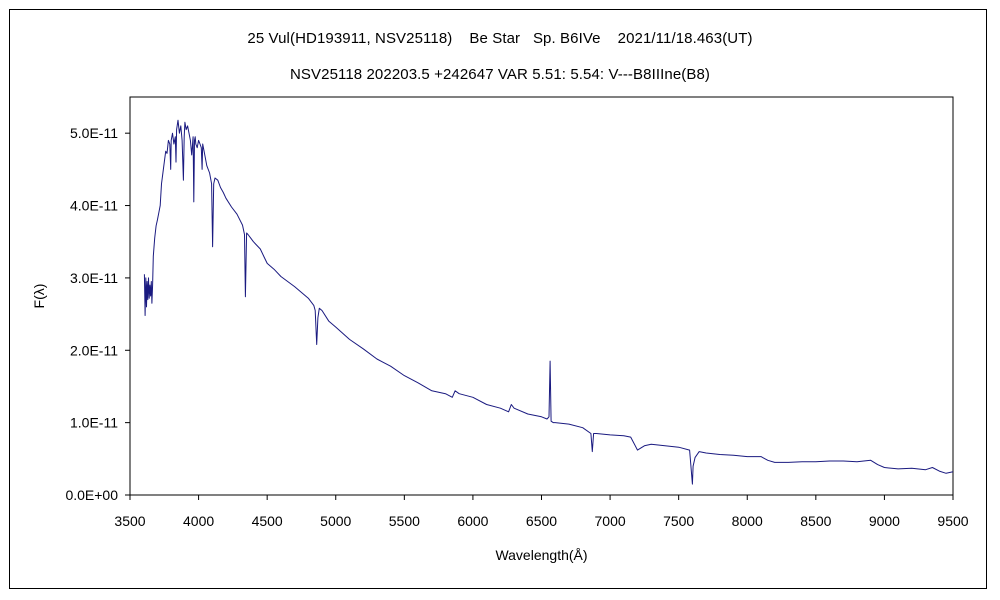  What do you see at coordinates (335, 521) in the screenshot?
I see `x-tick-label: 5000` at bounding box center [335, 521].